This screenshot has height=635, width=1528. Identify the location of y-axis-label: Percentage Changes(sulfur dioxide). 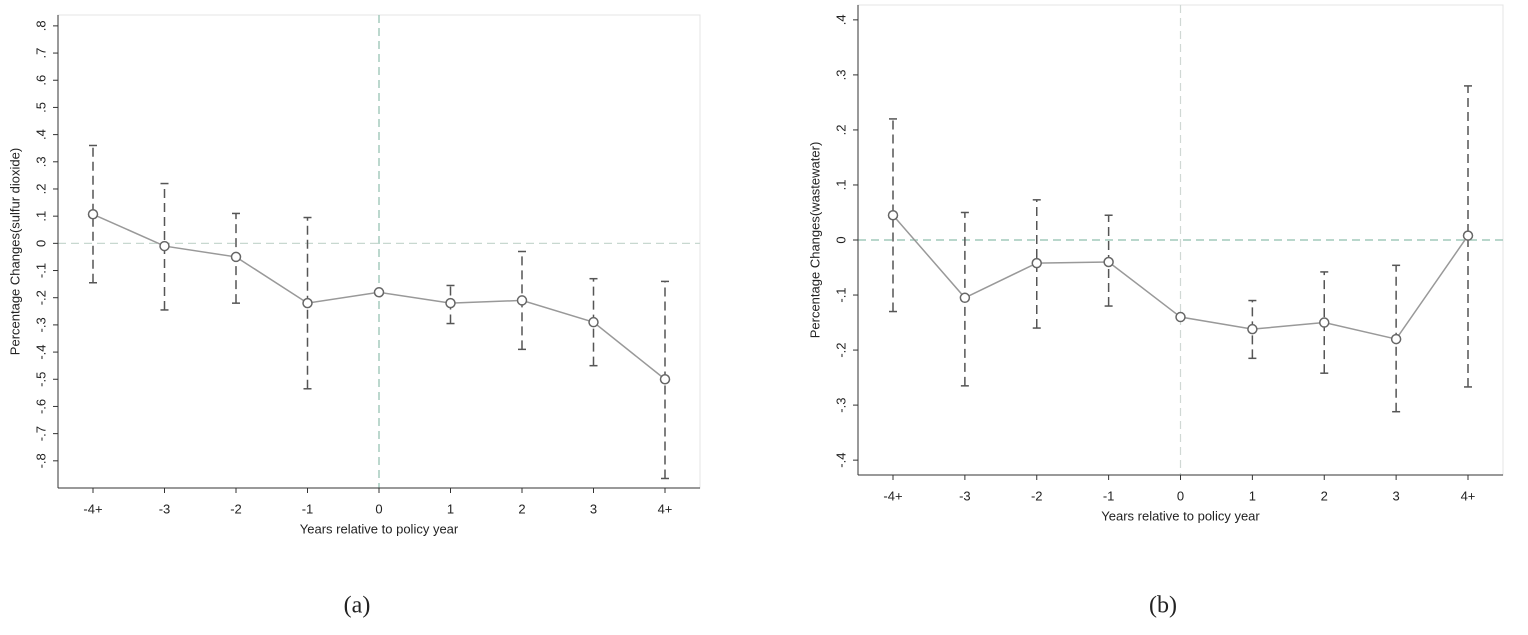
(14, 251).